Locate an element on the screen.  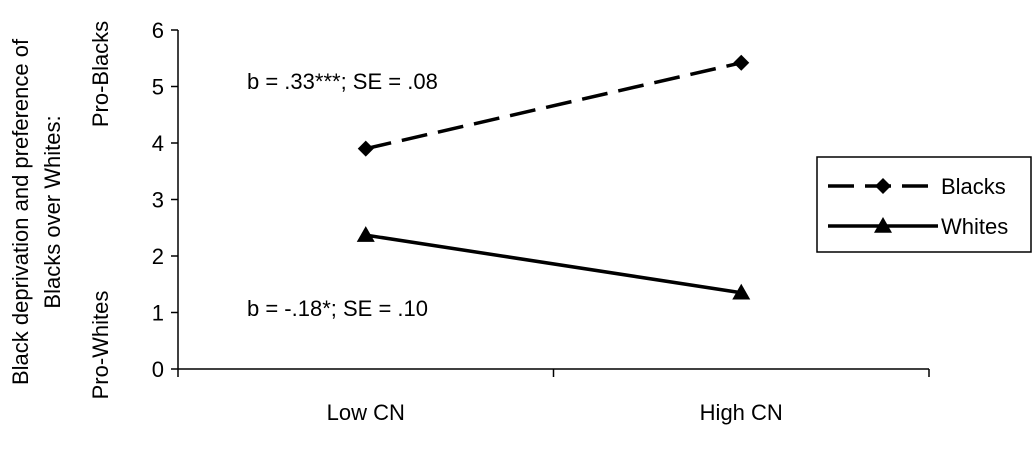
series-line-whites is located at coordinates (553, 264).